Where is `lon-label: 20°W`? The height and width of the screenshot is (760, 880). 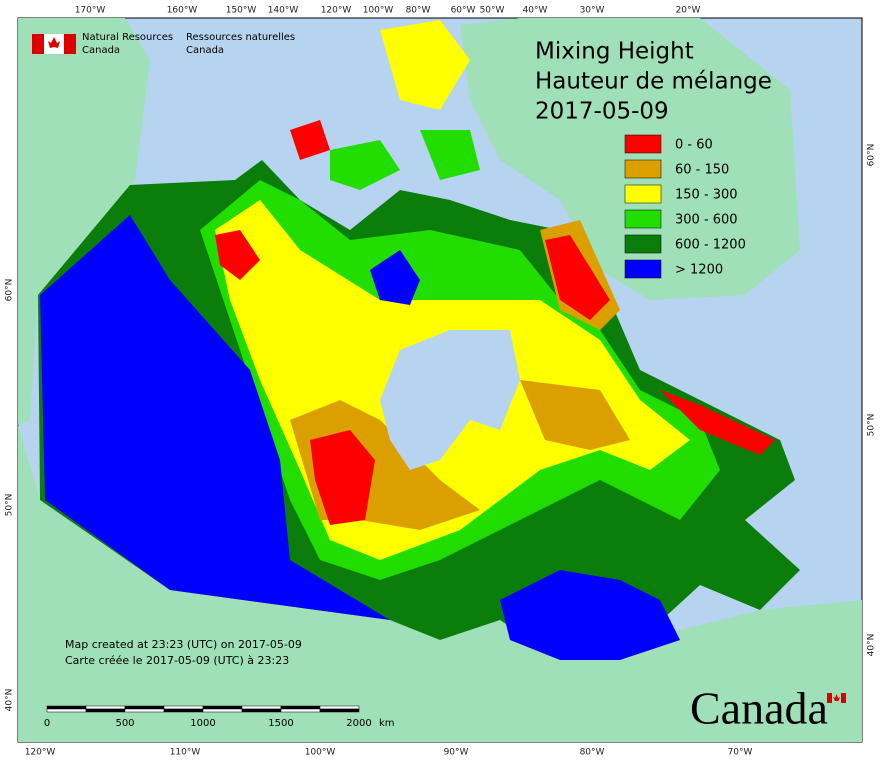
lon-label: 20°W is located at coordinates (688, 11).